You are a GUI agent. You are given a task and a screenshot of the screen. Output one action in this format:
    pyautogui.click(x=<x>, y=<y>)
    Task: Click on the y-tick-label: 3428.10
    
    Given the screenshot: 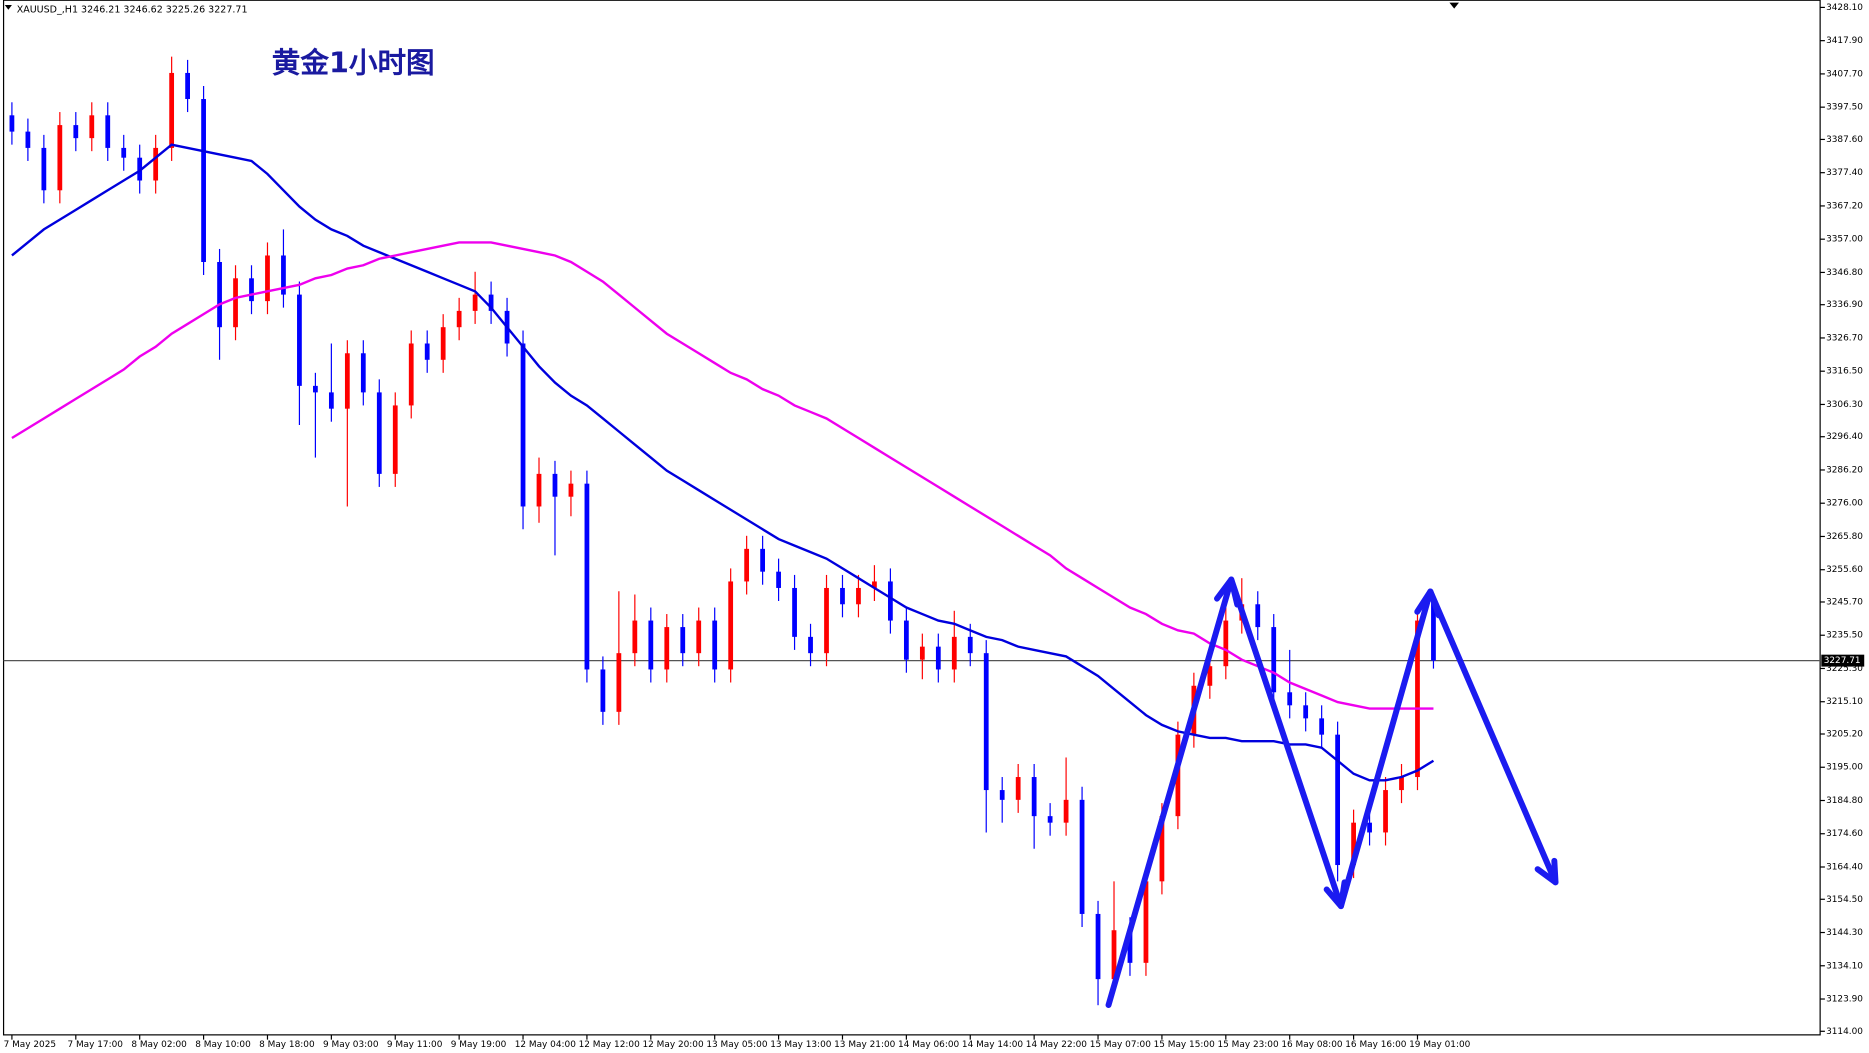 What is the action you would take?
    pyautogui.click(x=1844, y=8)
    